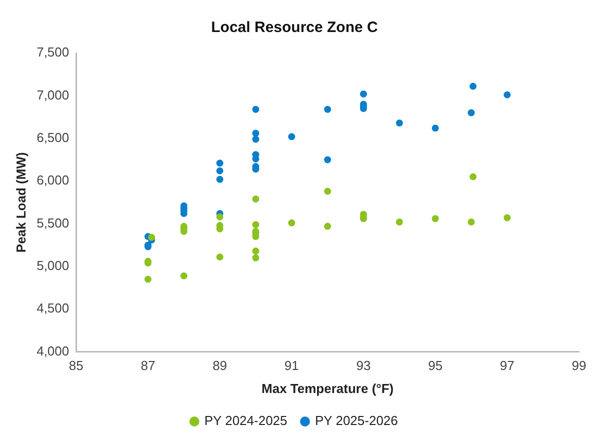 The image size is (599, 443). Describe the element at coordinates (328, 388) in the screenshot. I see `x-axis-title: Max Temperature (°F)` at that location.